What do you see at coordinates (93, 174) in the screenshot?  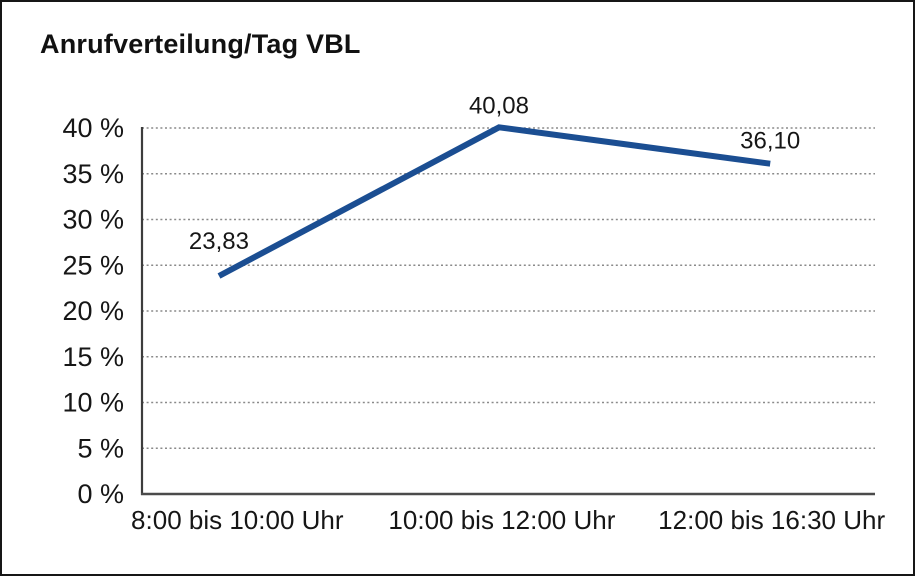 I see `y-tick-label: 35 %` at bounding box center [93, 174].